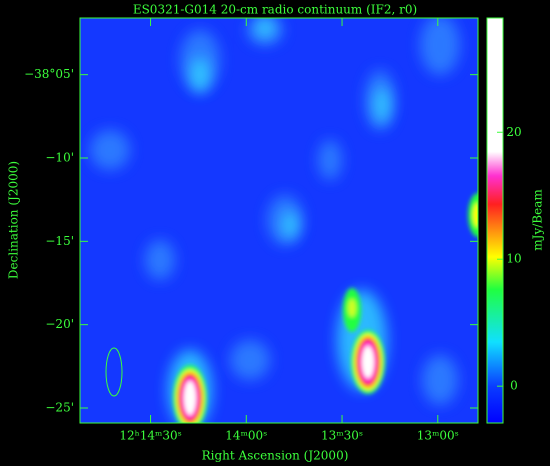  Describe the element at coordinates (342, 436) in the screenshot. I see `x-tick-label: 13ᵐ30ˢ` at that location.